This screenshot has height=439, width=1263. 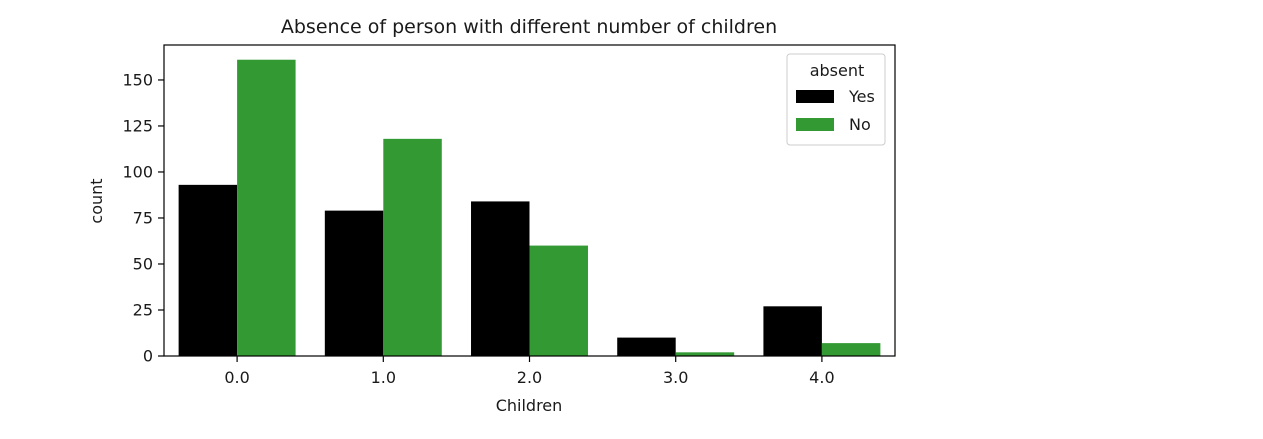 What do you see at coordinates (96, 200) in the screenshot?
I see `y-axis-label: count` at bounding box center [96, 200].